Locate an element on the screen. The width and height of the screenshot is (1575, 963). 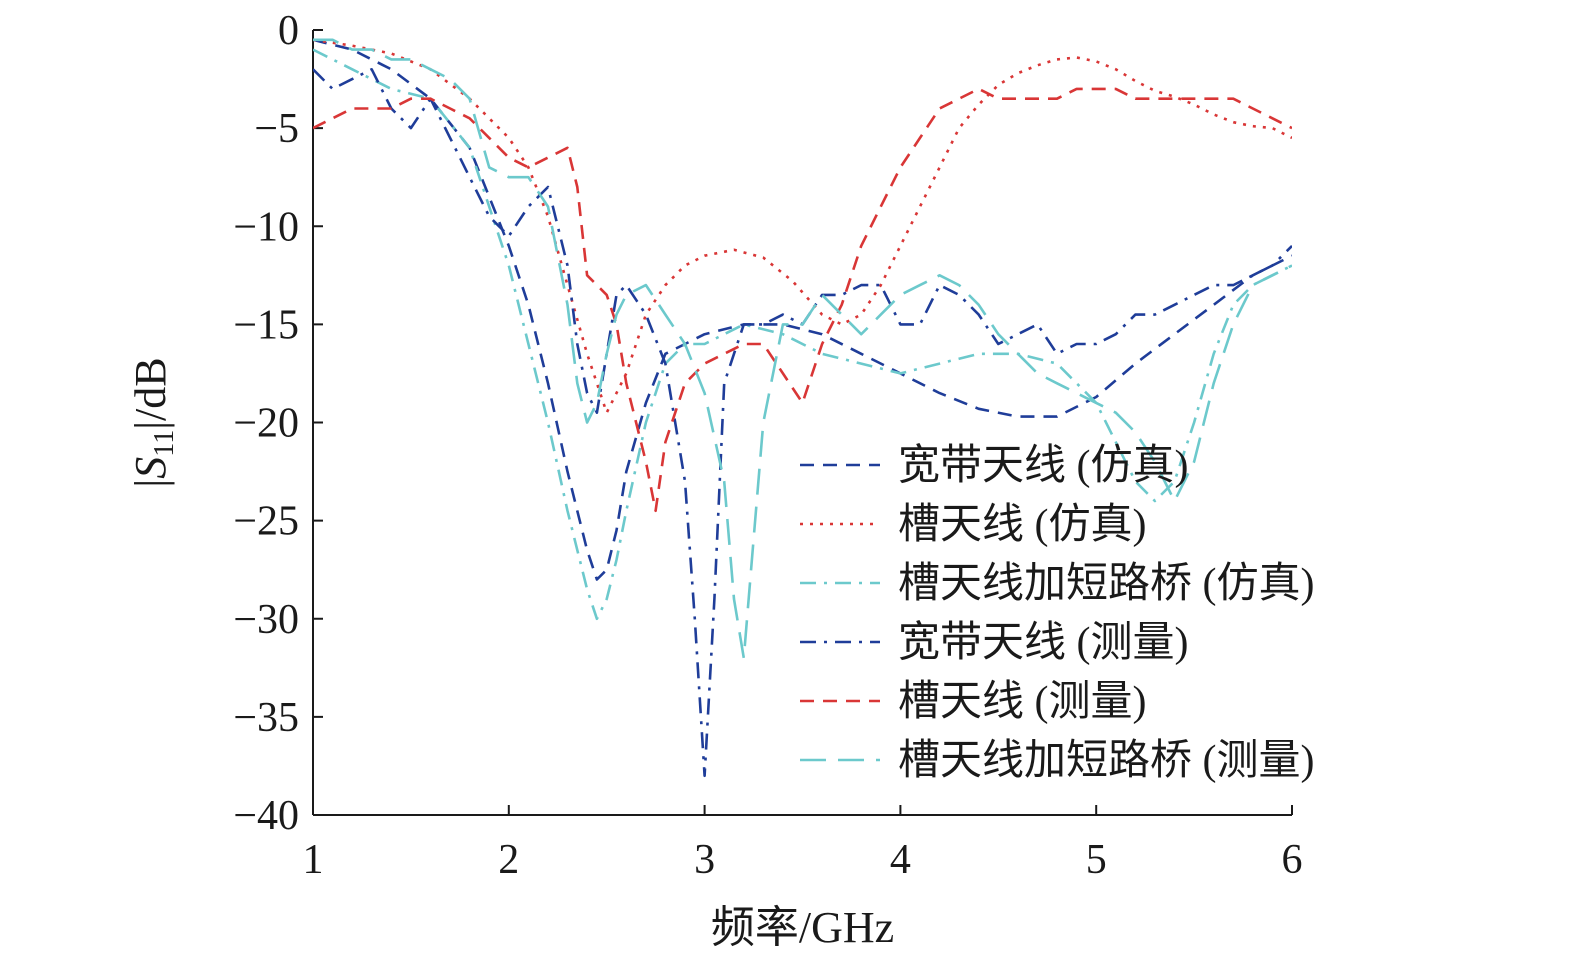
legend-label-1: 宽带天线 (仿真) is located at coordinates (1043, 465).